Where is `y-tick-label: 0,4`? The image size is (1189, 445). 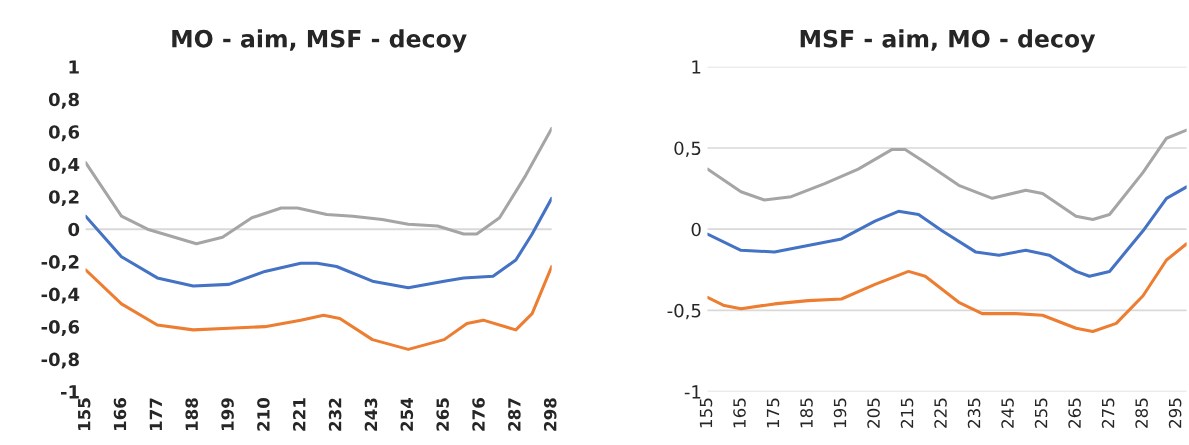 y-tick-label: 0,4 is located at coordinates (64, 165).